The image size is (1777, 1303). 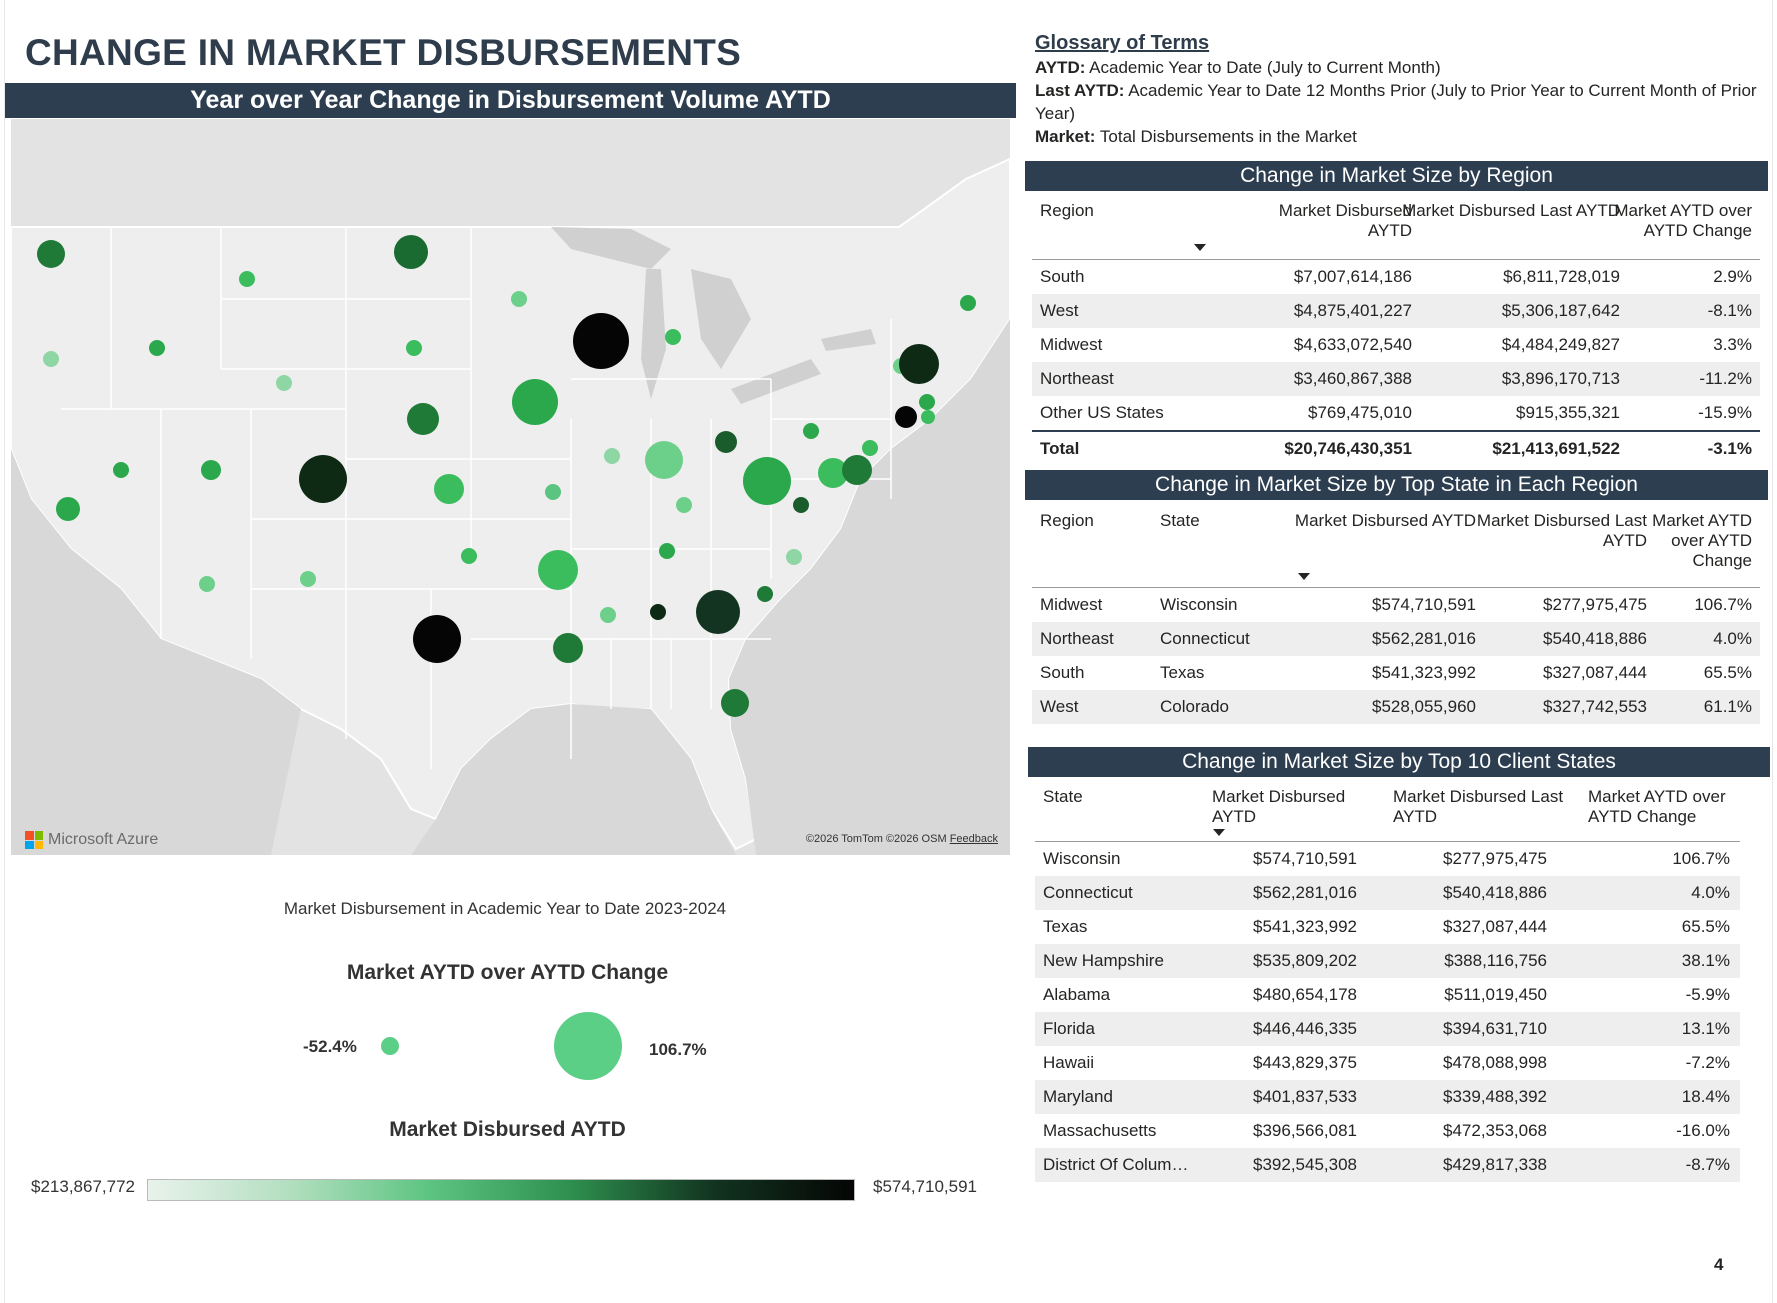 What do you see at coordinates (34, 840) in the screenshot?
I see `microsoft-logo-icon` at bounding box center [34, 840].